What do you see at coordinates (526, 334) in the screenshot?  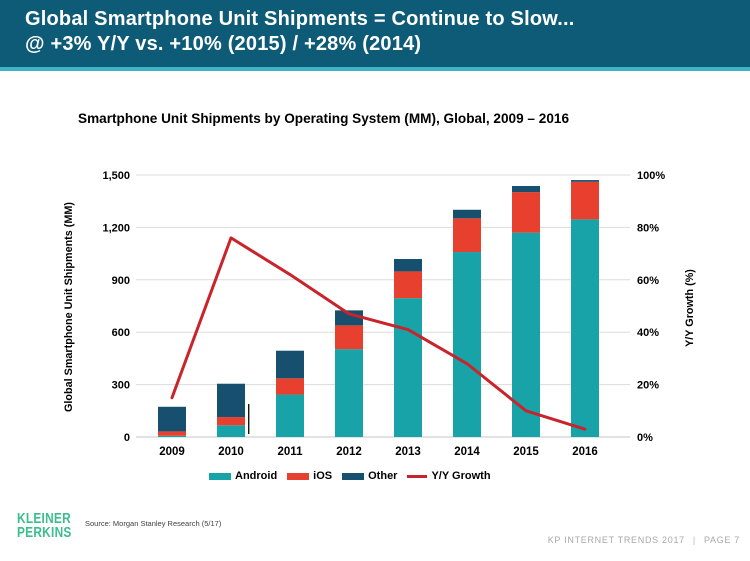 I see `bar-segment-android-2015` at bounding box center [526, 334].